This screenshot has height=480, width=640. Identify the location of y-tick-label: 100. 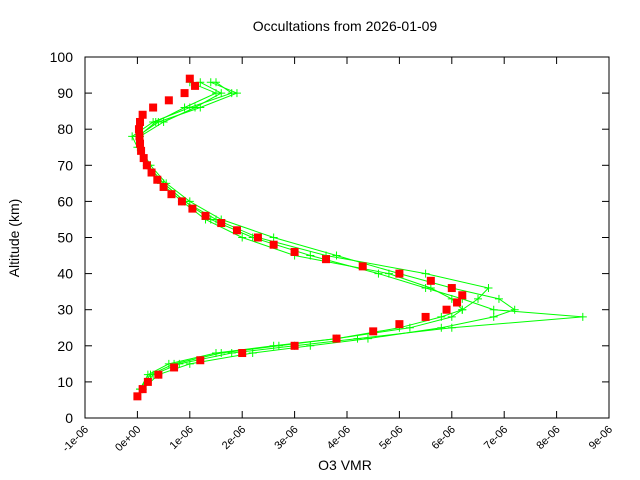
(62, 57).